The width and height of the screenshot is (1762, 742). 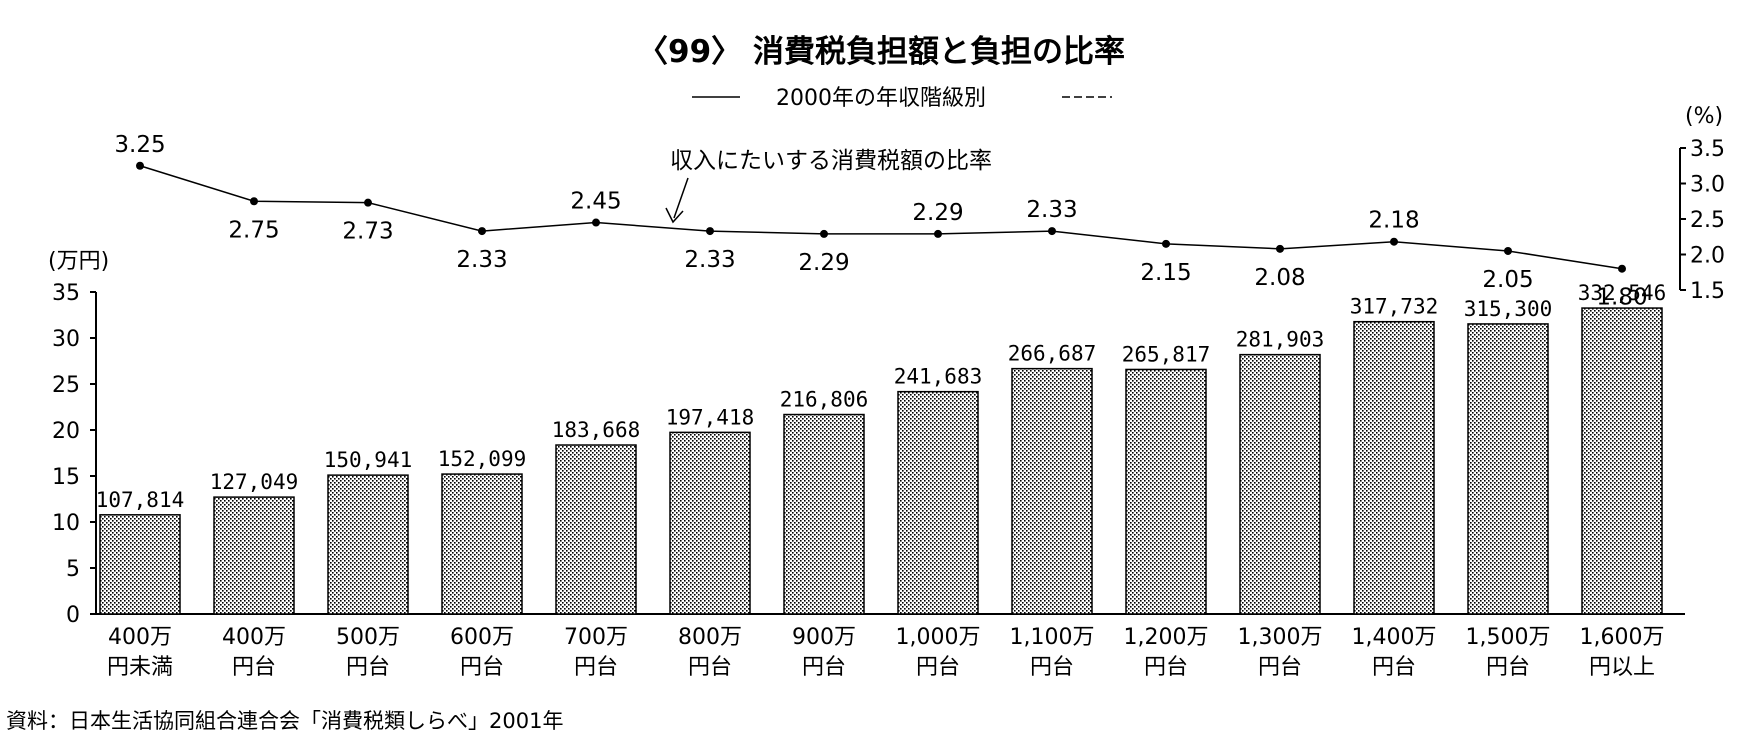 What do you see at coordinates (1393, 221) in the screenshot?
I see `ratio-value-label: 2.18` at bounding box center [1393, 221].